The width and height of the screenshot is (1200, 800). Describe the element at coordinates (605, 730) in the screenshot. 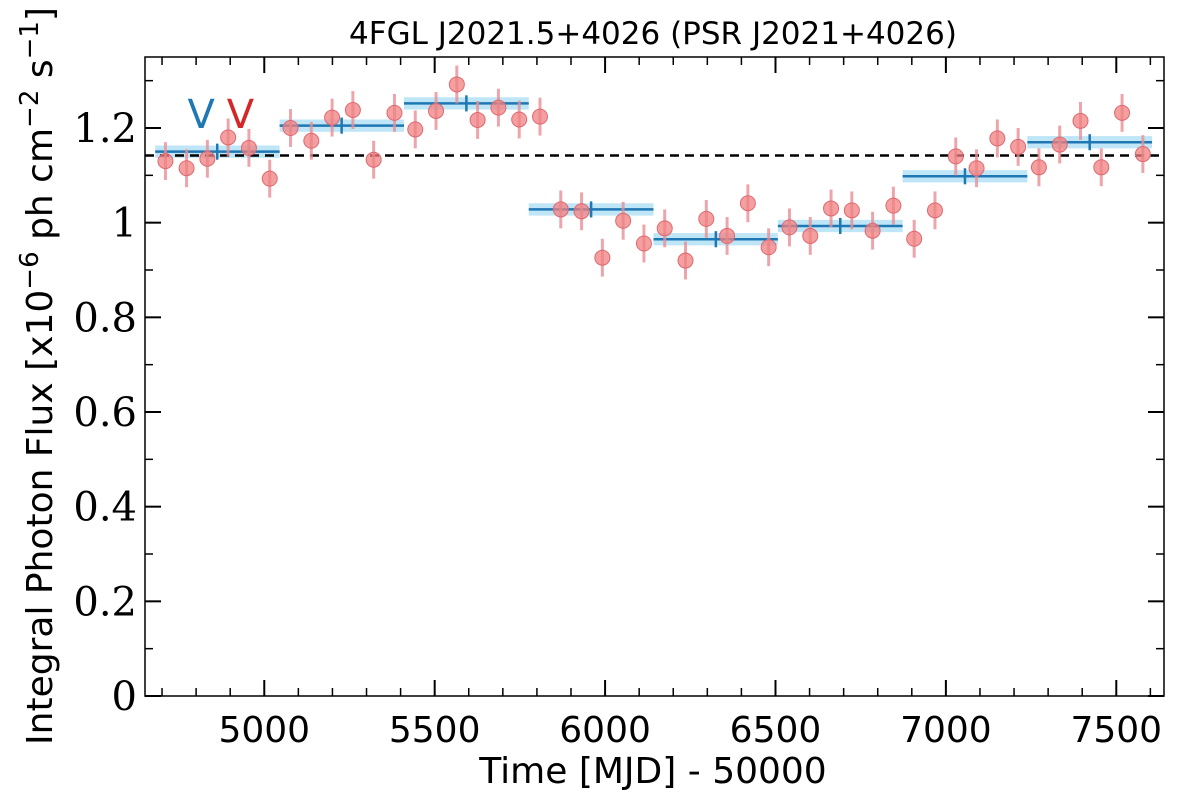

I see `x-tick-label: 6000` at that location.